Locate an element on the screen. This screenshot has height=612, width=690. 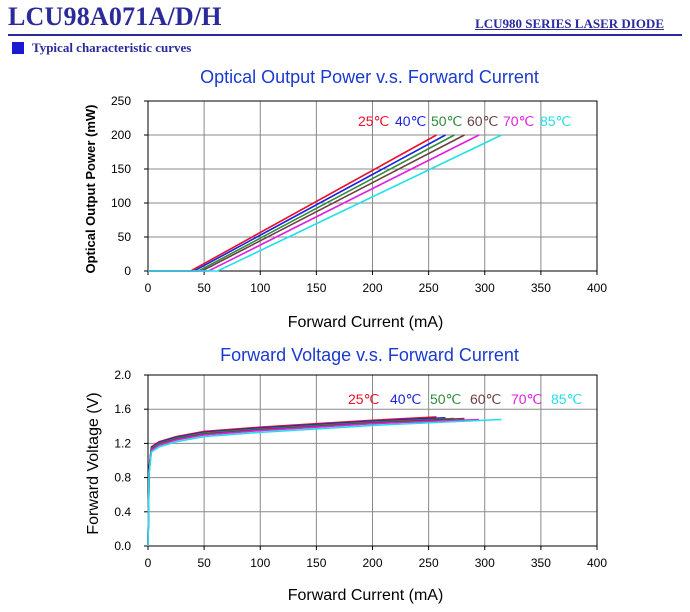
y-axis-label: Optical Output Power (mW) is located at coordinates (90, 189).